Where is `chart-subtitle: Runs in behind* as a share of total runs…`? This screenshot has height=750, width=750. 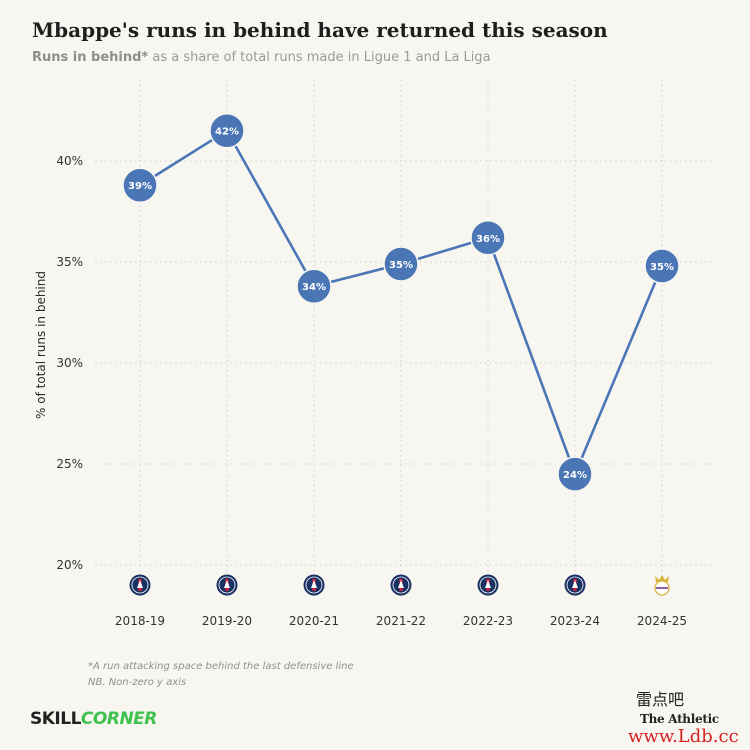 chart-subtitle: Runs in behind* as a share of total runs… is located at coordinates (261, 57).